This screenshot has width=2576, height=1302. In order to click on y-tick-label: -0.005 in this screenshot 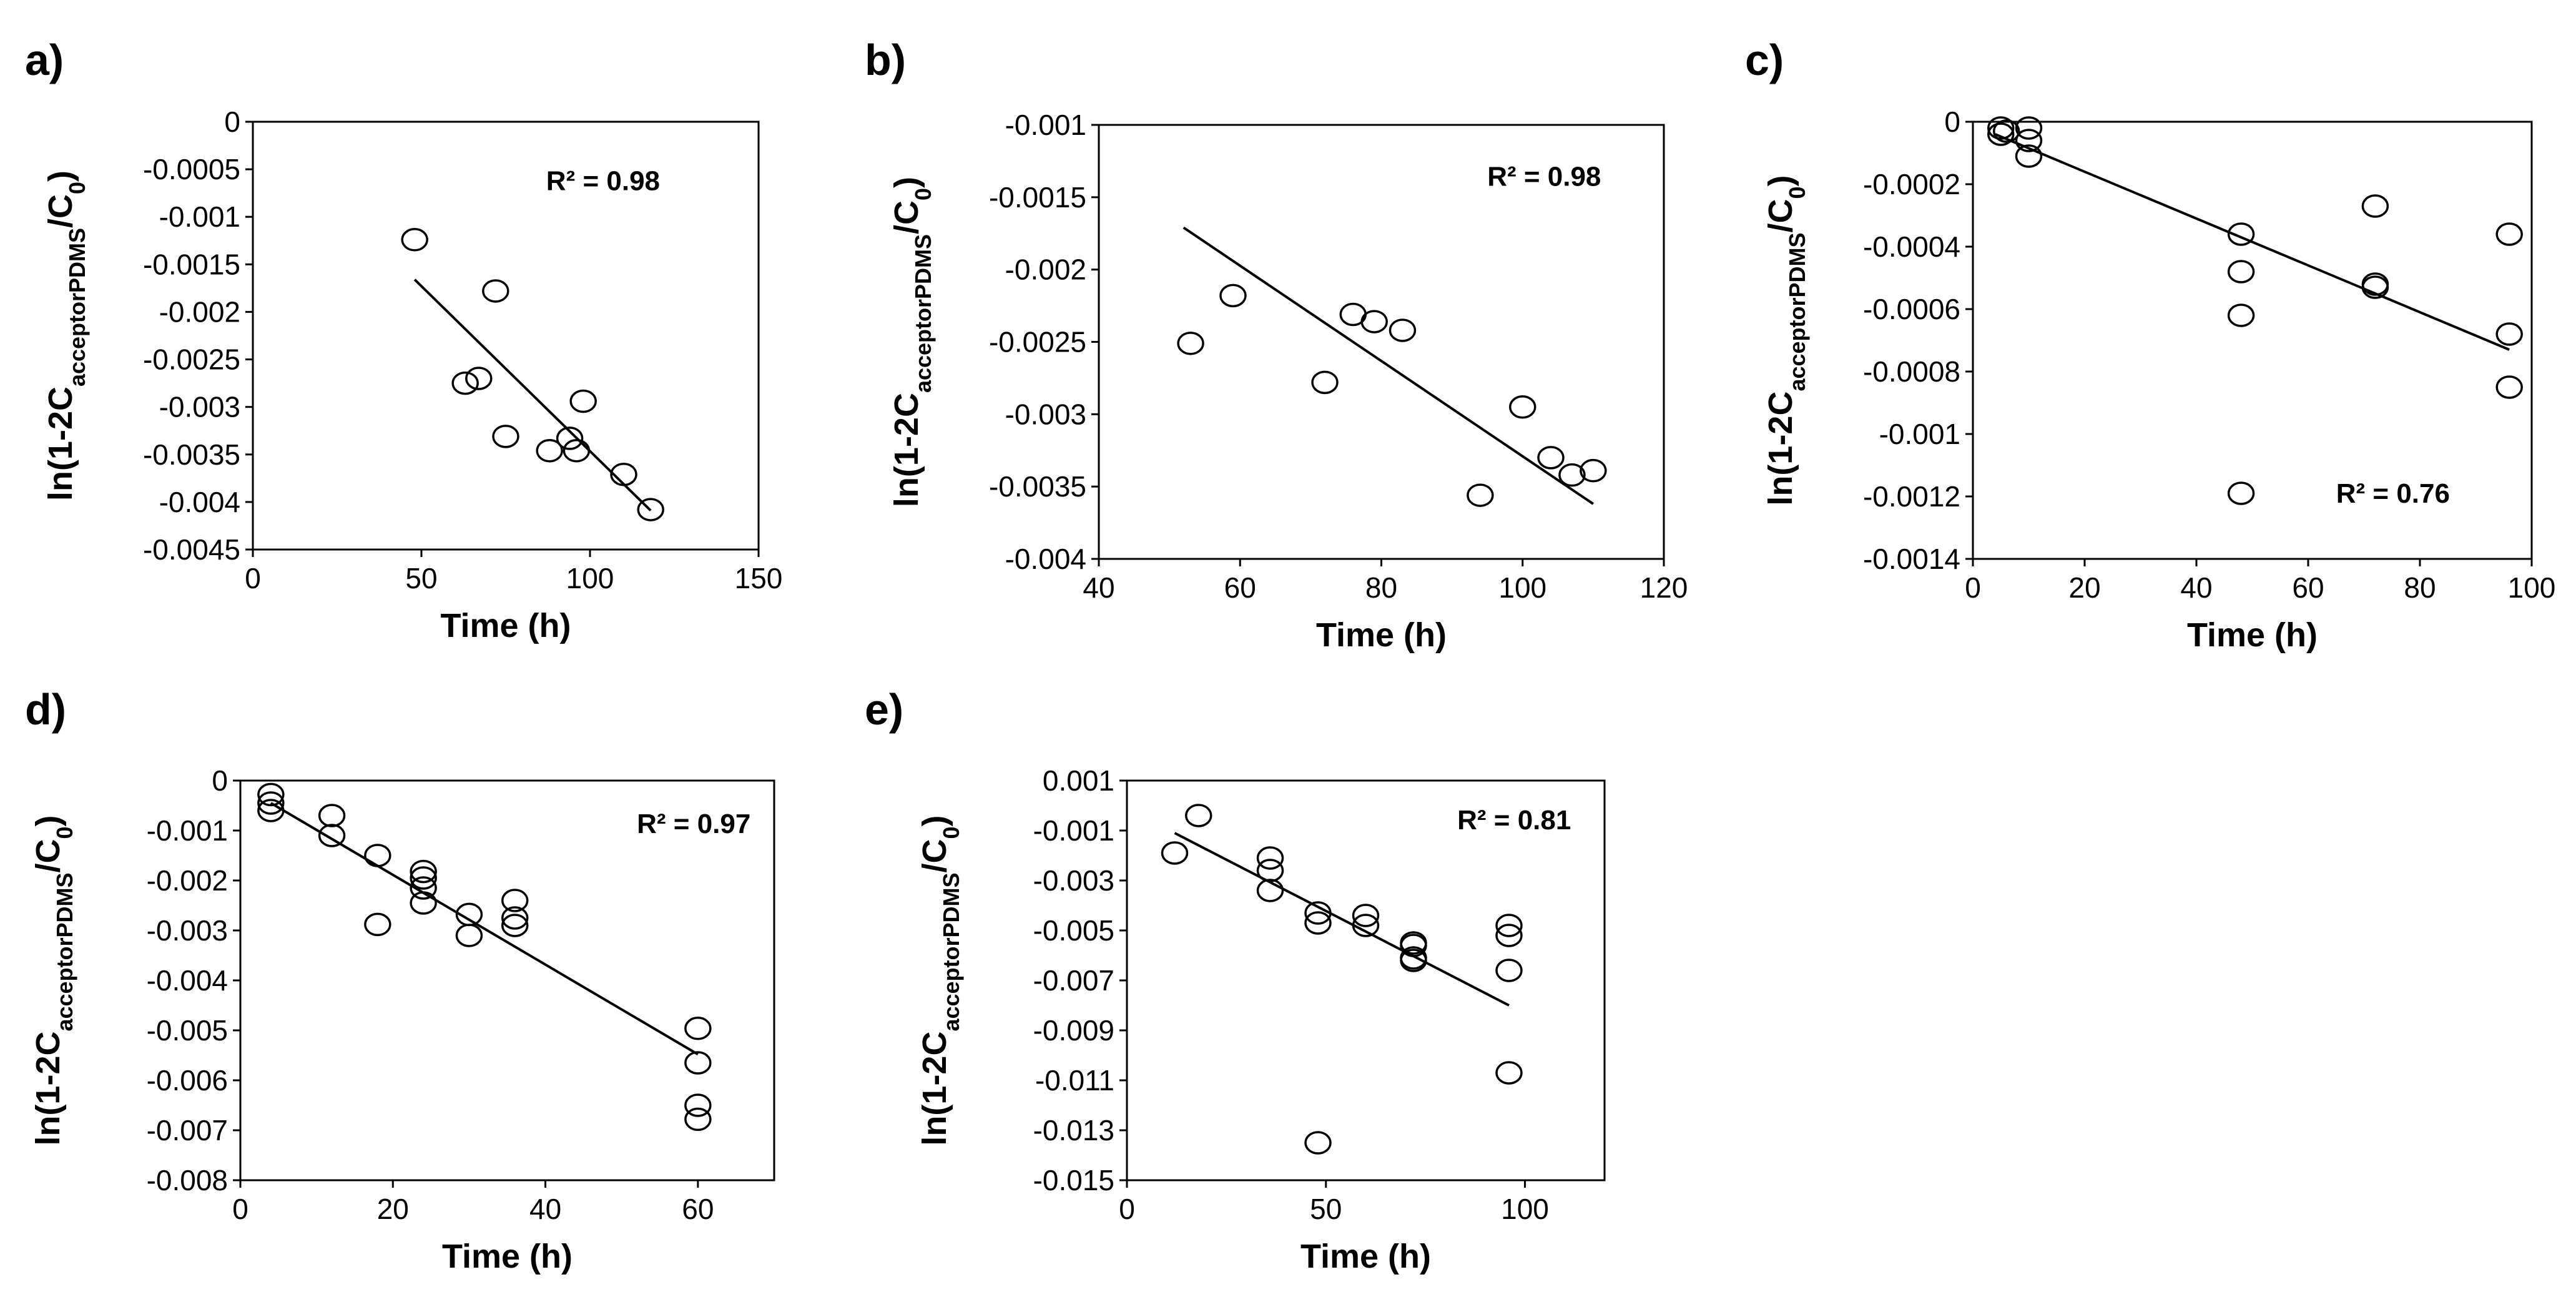, I will do `click(1073, 930)`.